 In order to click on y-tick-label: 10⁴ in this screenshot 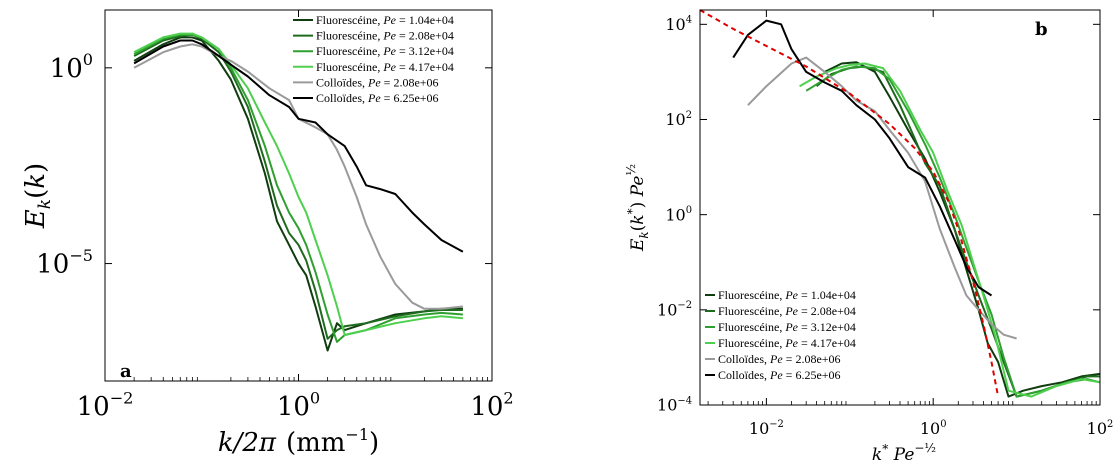, I will do `click(678, 24)`.